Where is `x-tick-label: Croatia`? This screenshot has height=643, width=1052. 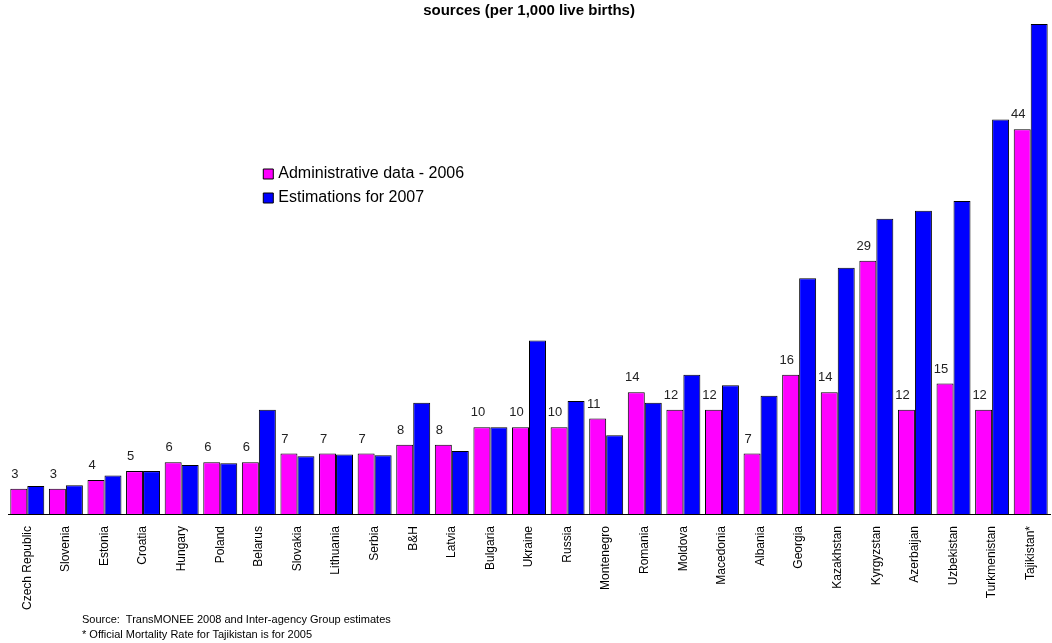
x-tick-label: Croatia is located at coordinates (142, 545).